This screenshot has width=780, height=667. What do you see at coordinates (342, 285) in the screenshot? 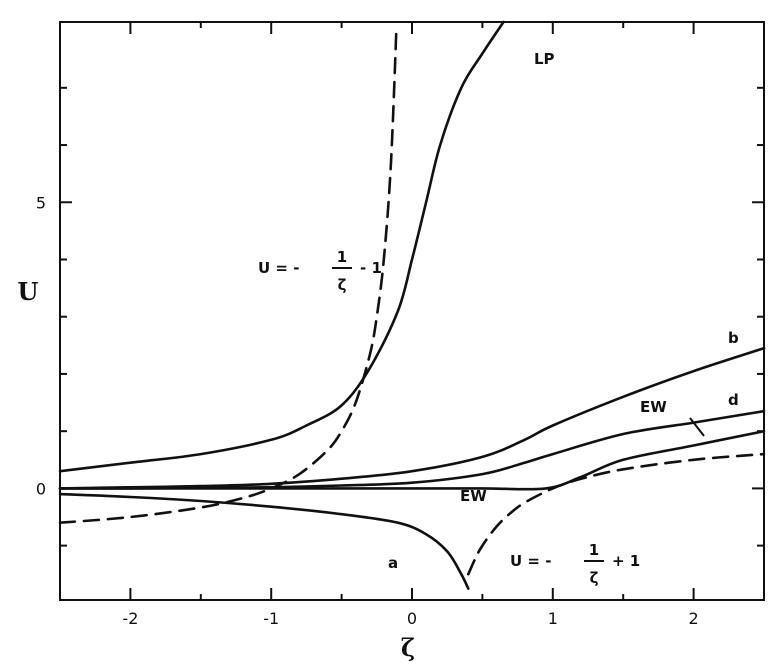
I see `equation-upper-denominator: ζ` at bounding box center [342, 285].